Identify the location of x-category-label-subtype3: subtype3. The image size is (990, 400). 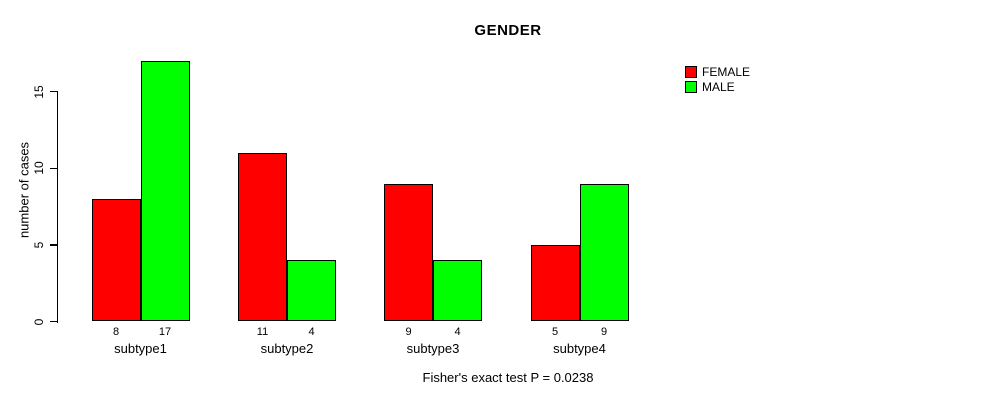
(433, 348).